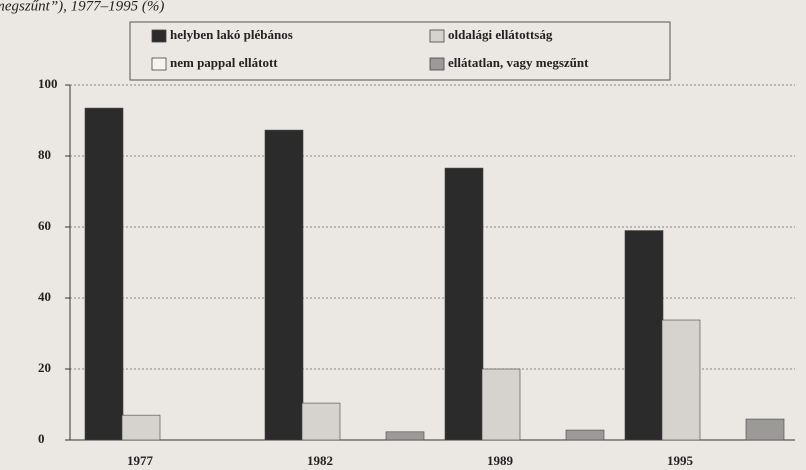 This screenshot has width=806, height=470. Describe the element at coordinates (680, 460) in the screenshot. I see `x-tick-label: 1995` at that location.